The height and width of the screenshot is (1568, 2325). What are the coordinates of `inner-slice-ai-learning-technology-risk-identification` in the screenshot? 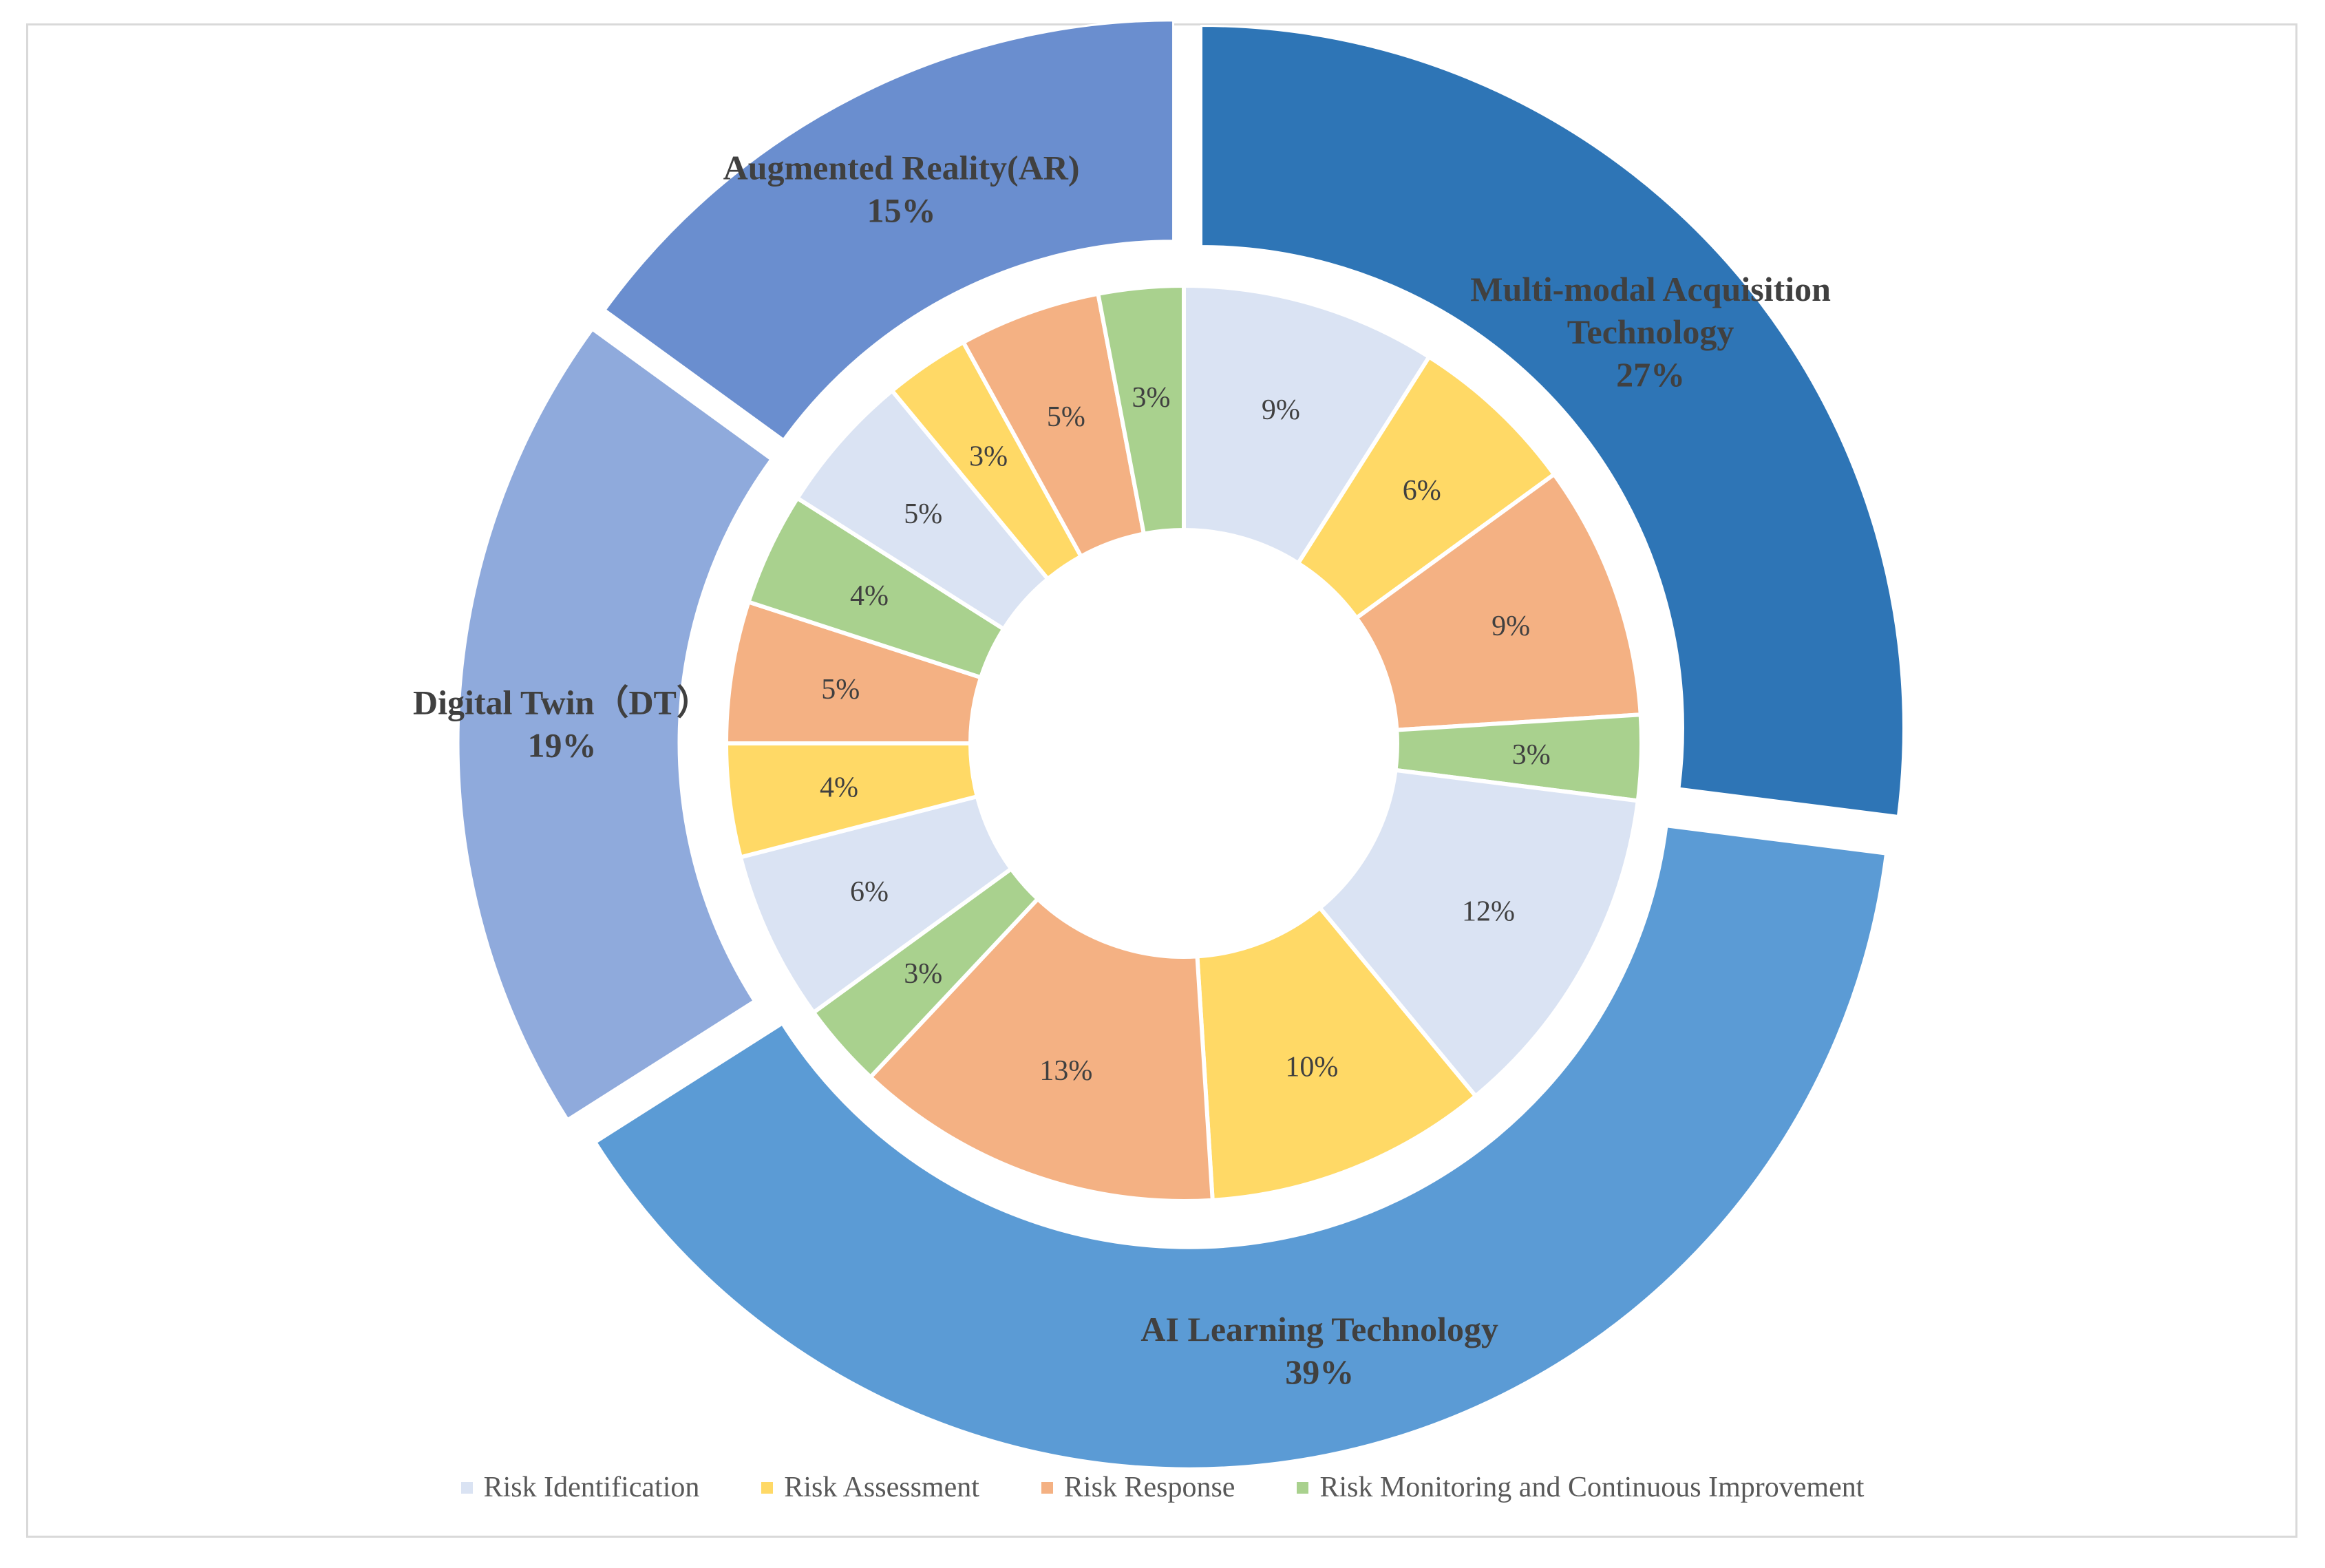 It's located at (1479, 933).